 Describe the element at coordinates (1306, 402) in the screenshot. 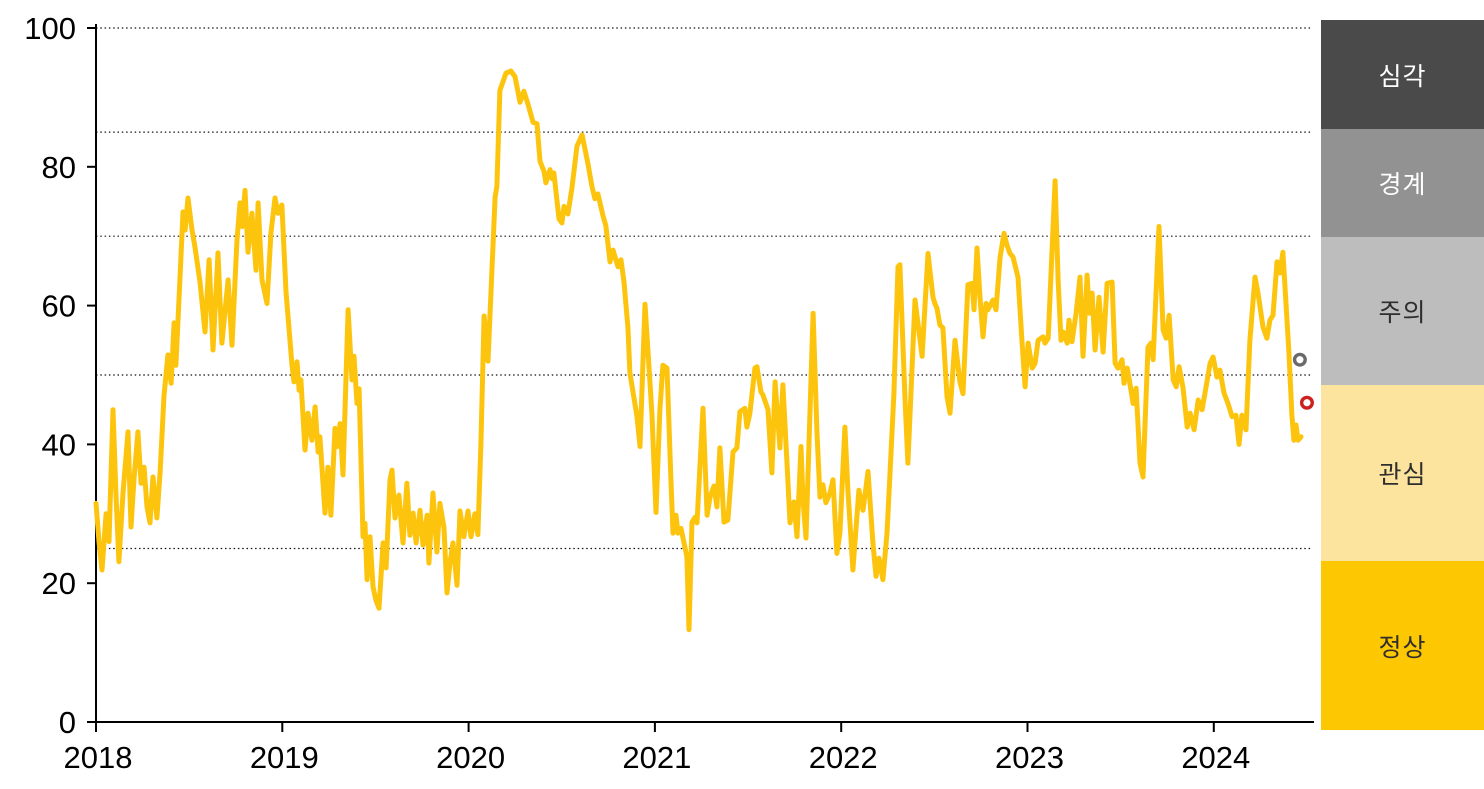

I see `red-open-circle` at that location.